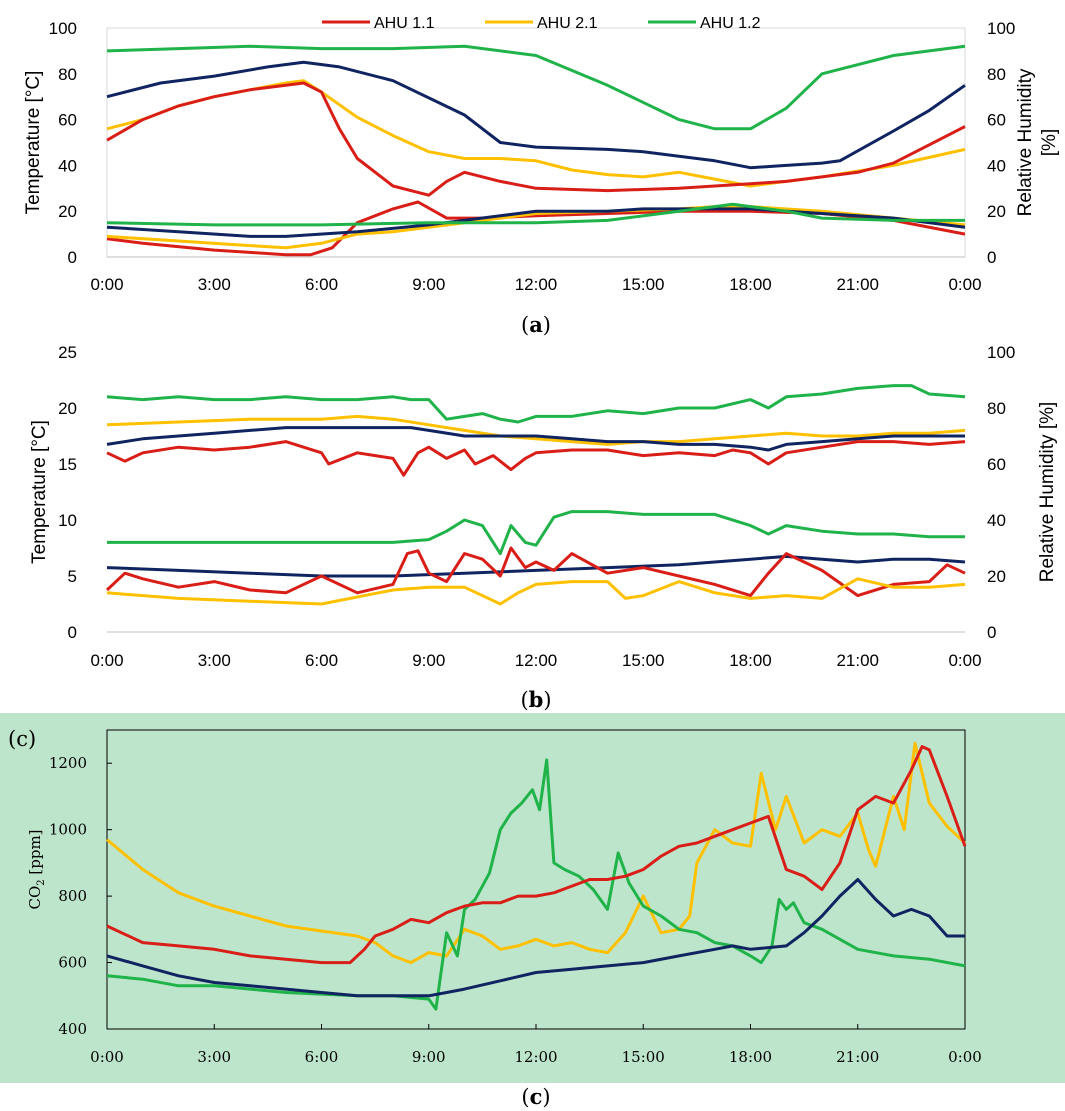 This screenshot has width=1065, height=1111. Describe the element at coordinates (72, 576) in the screenshot. I see `y-tick-left: 5` at that location.